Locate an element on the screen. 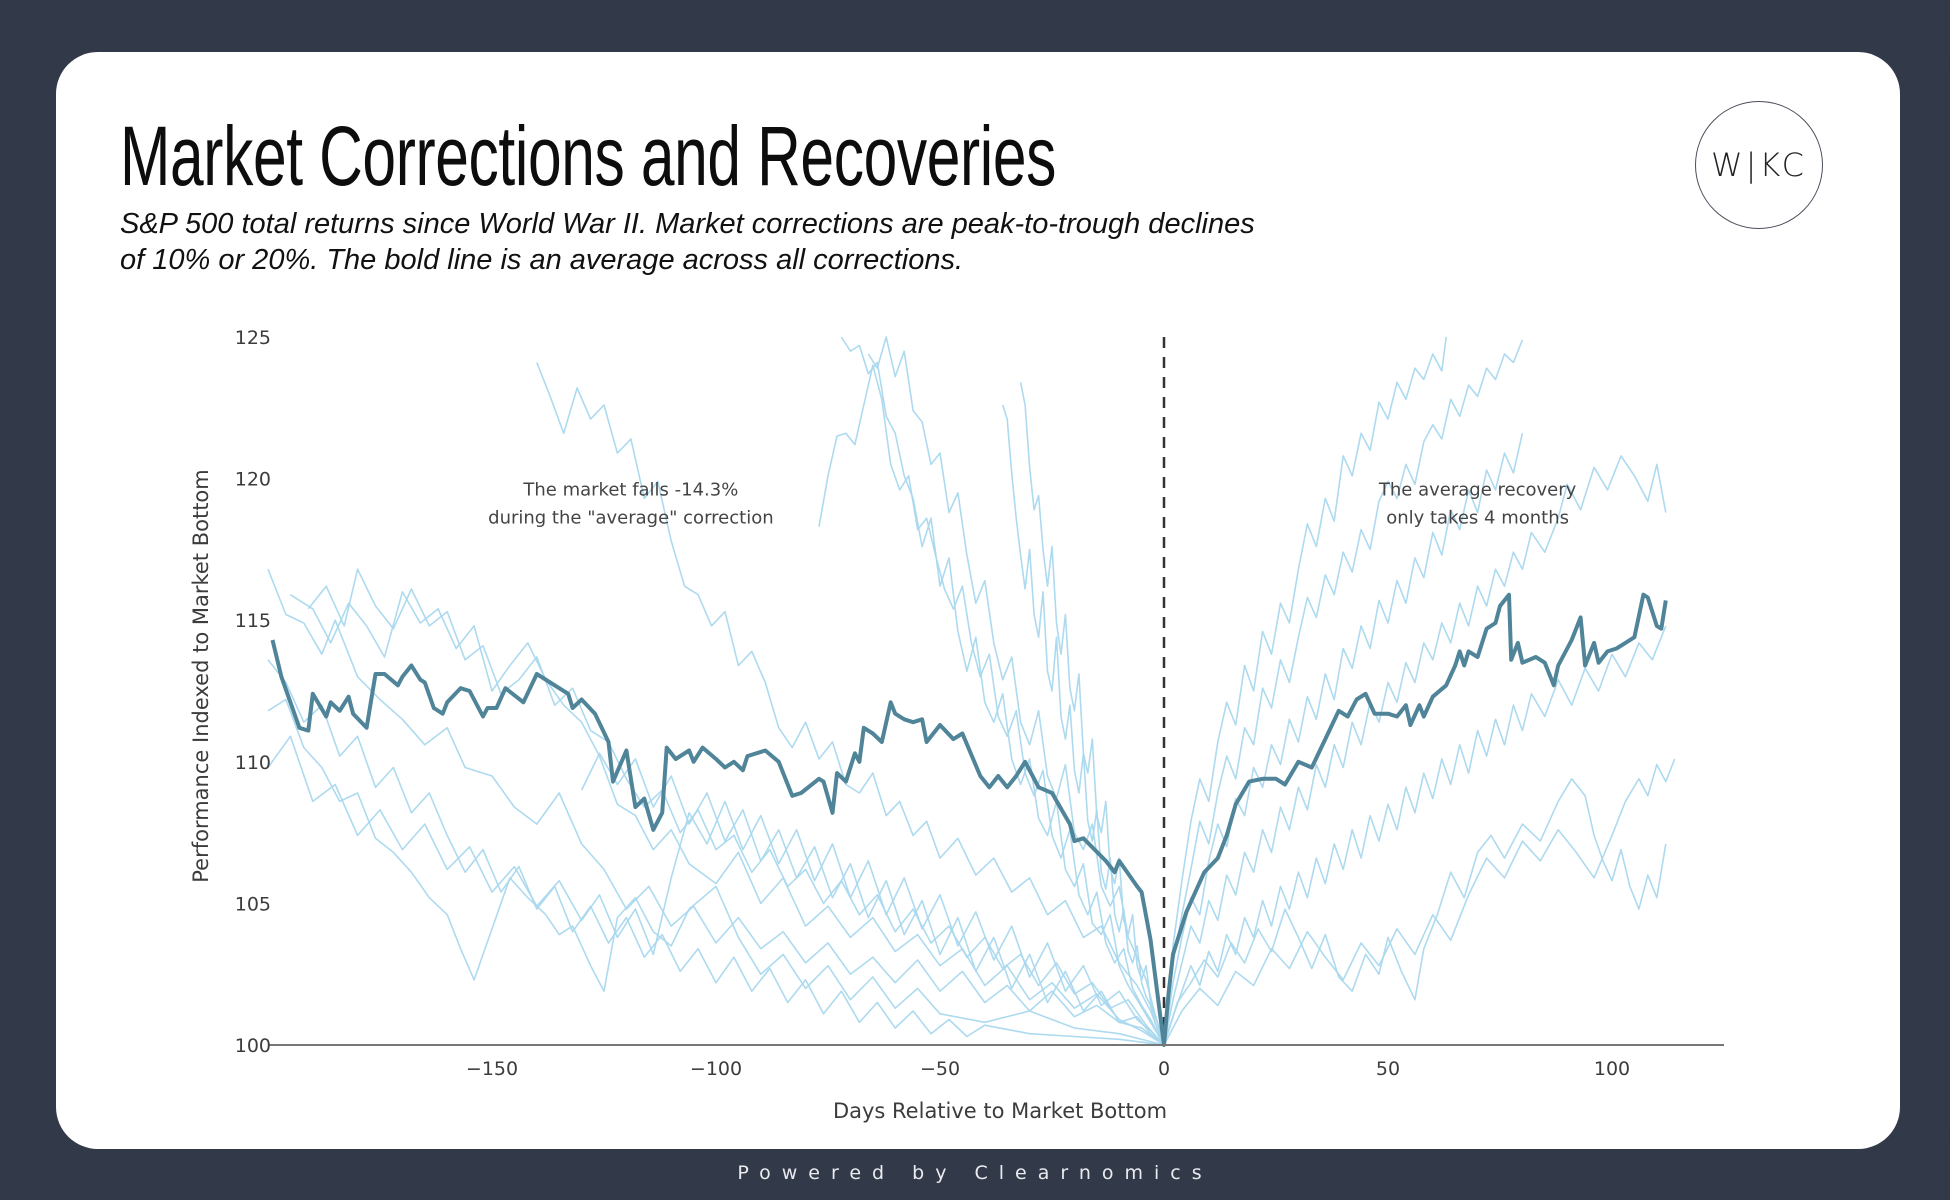  x-tick-label: 50 is located at coordinates (1388, 1069).